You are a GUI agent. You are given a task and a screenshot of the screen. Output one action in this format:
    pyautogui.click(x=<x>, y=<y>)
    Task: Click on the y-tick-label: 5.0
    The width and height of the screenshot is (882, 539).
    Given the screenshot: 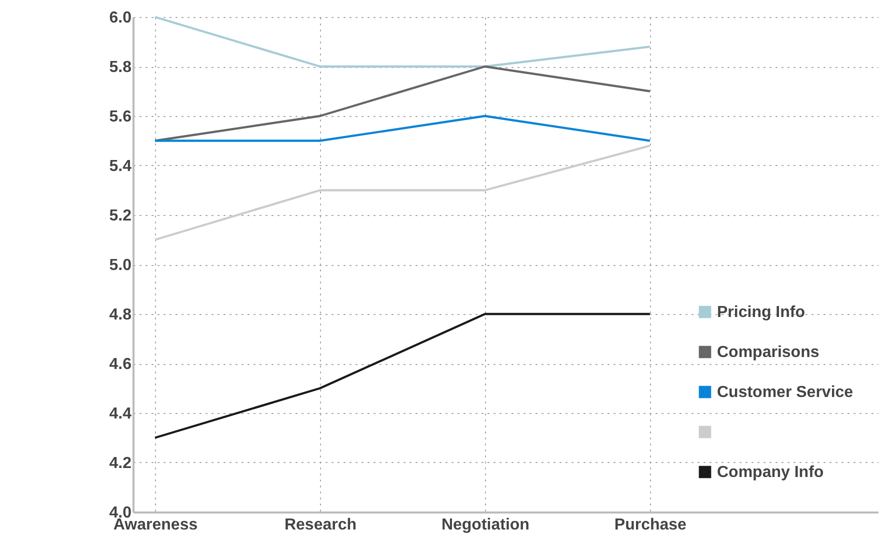 What is the action you would take?
    pyautogui.click(x=120, y=265)
    